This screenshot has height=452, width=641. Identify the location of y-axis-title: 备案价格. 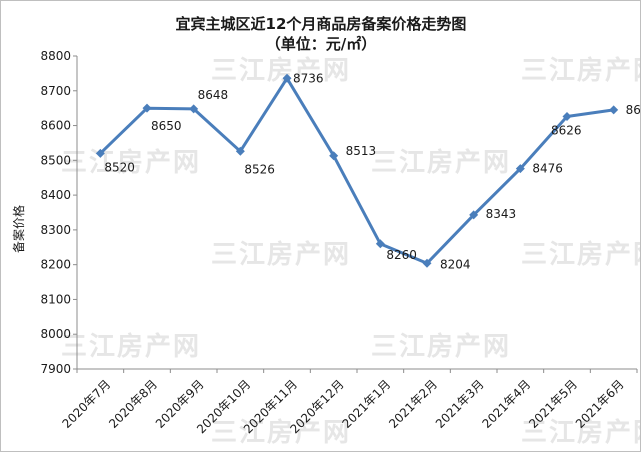
(18, 229).